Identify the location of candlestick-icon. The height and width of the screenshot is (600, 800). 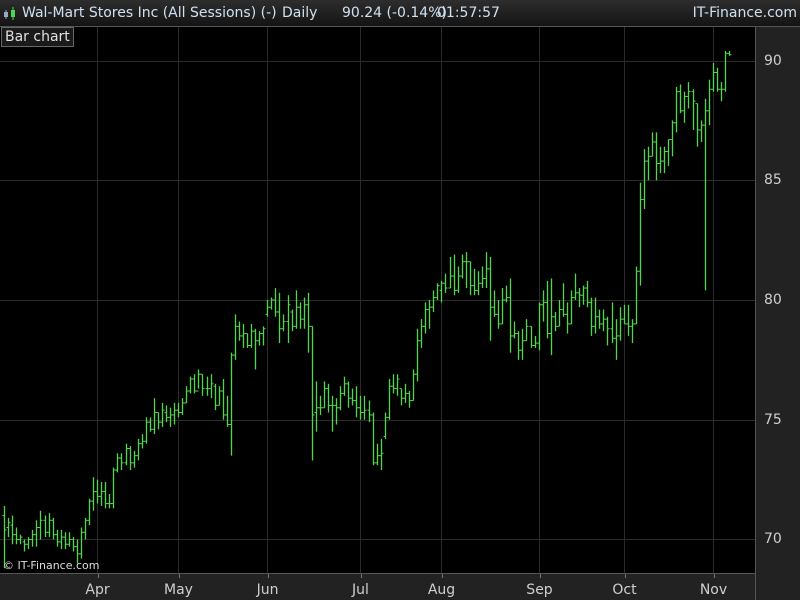
(9, 13).